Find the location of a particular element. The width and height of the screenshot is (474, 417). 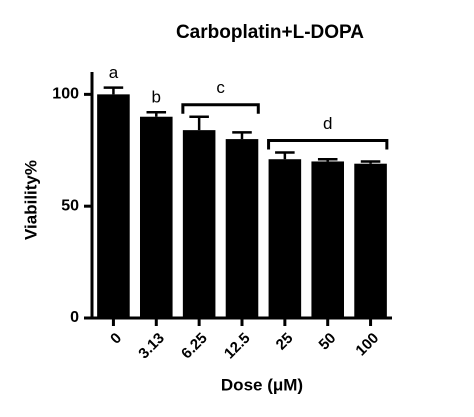

x-tick-label: 0 is located at coordinates (116, 339).